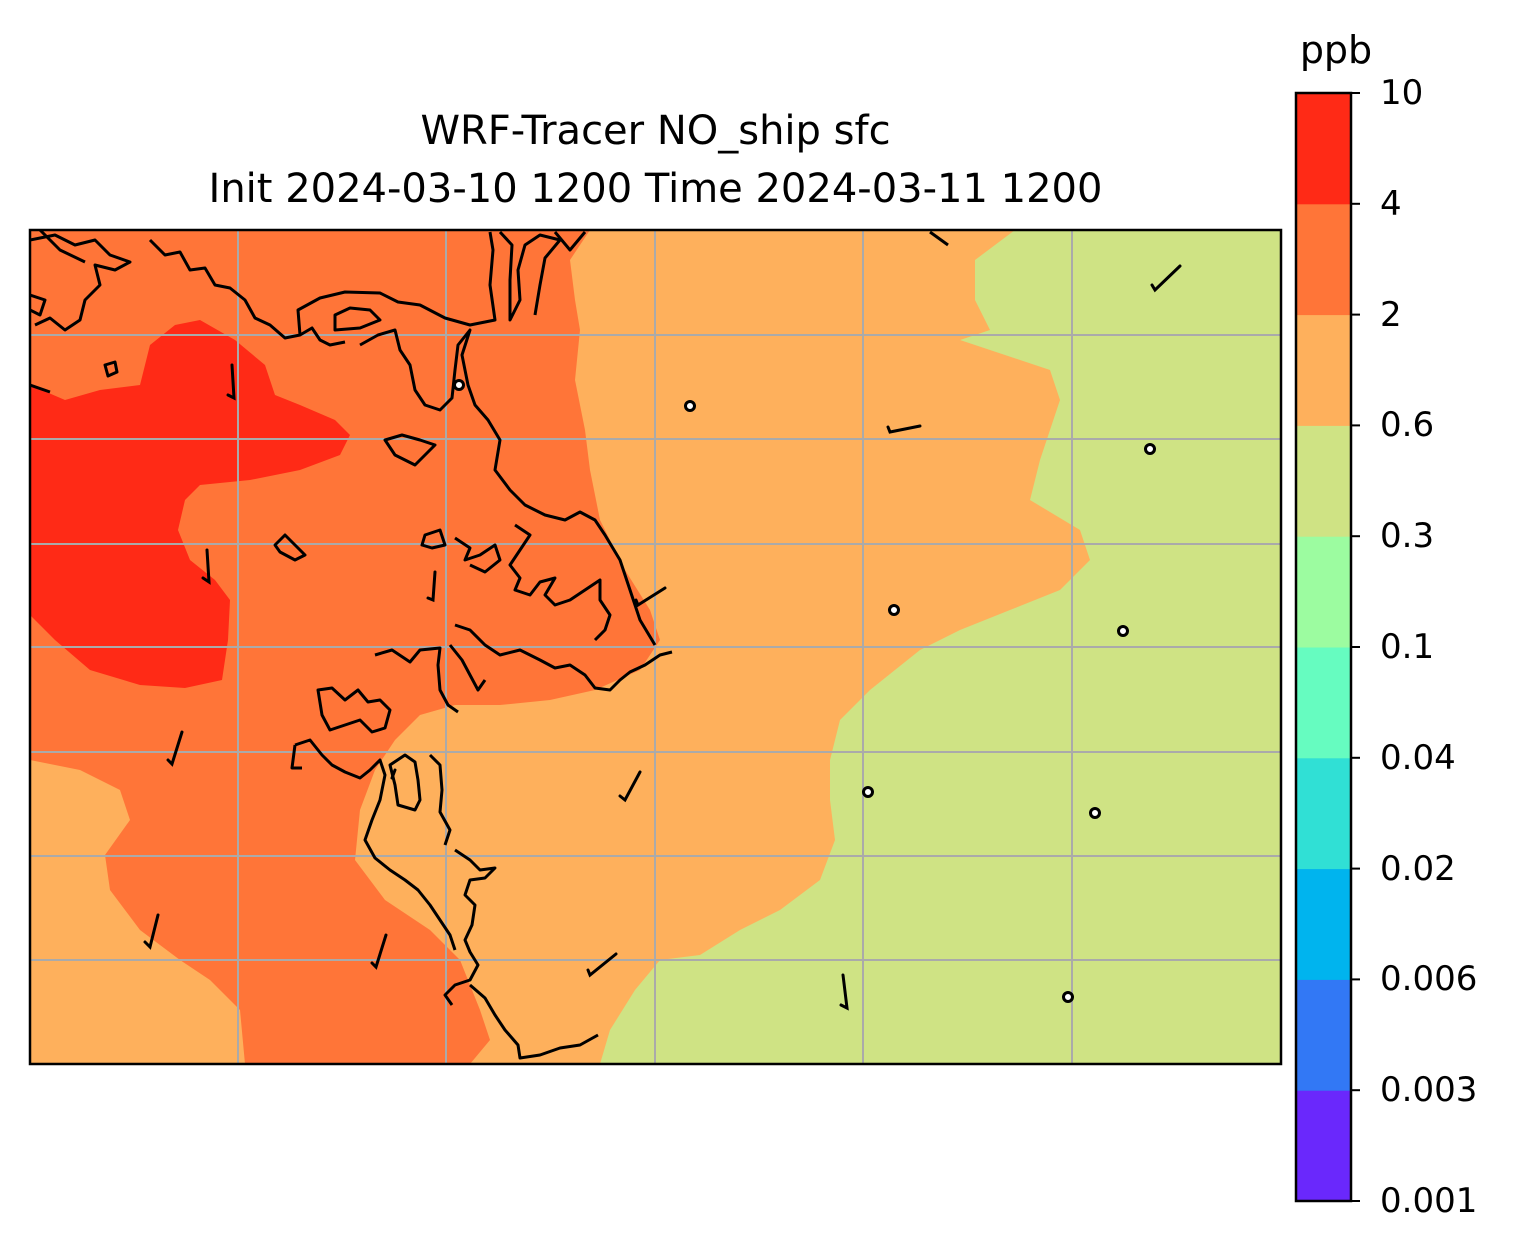  Describe the element at coordinates (1407, 647) in the screenshot. I see `colorbar-tick-label: 0.1` at that location.